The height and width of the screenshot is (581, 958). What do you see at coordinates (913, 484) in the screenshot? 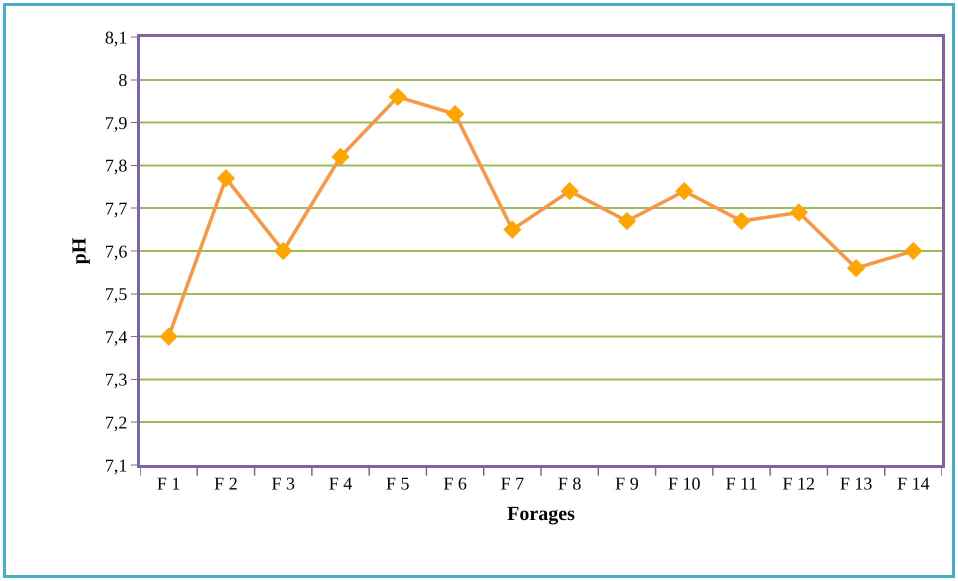
I see `x-tick-label: F 14` at bounding box center [913, 484].